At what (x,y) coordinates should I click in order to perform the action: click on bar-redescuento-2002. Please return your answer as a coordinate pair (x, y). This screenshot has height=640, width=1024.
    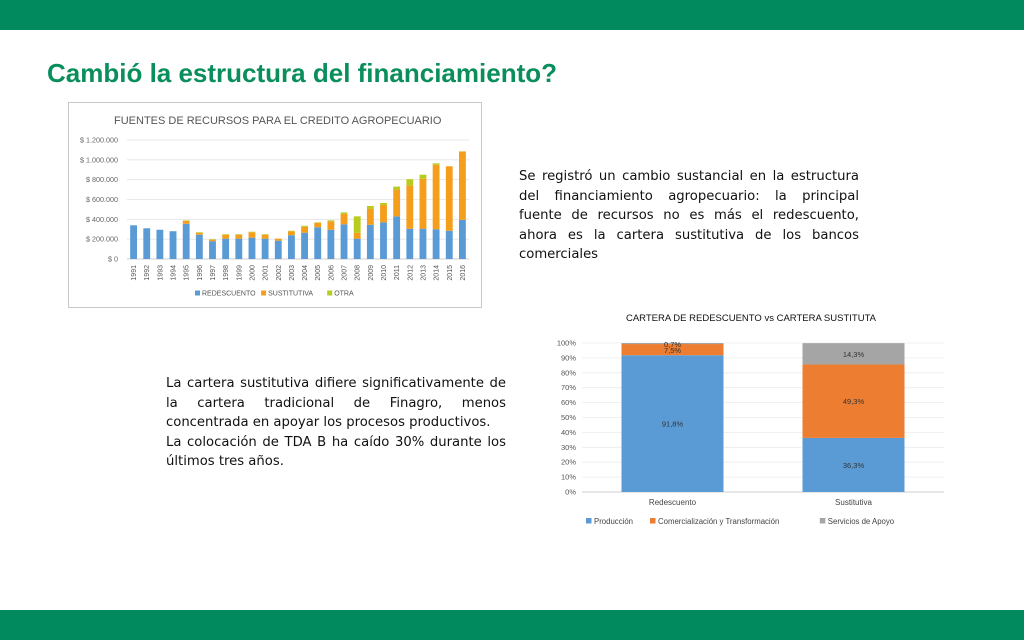
    Looking at the image, I should click on (278, 249).